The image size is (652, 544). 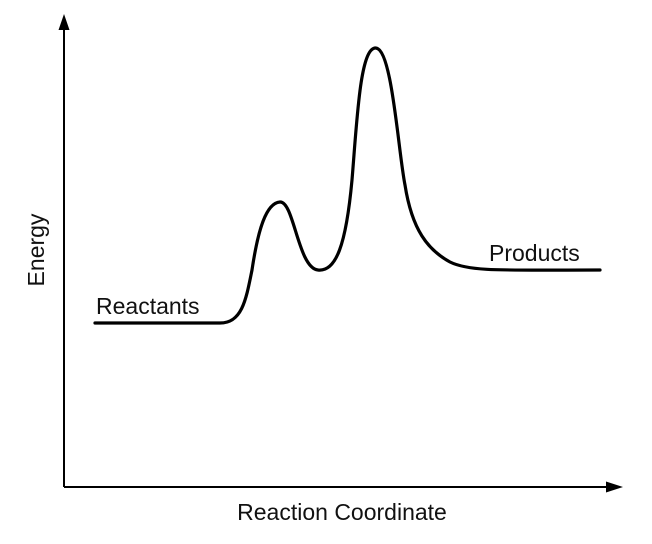 I want to click on products-label: Products, so click(x=534, y=253).